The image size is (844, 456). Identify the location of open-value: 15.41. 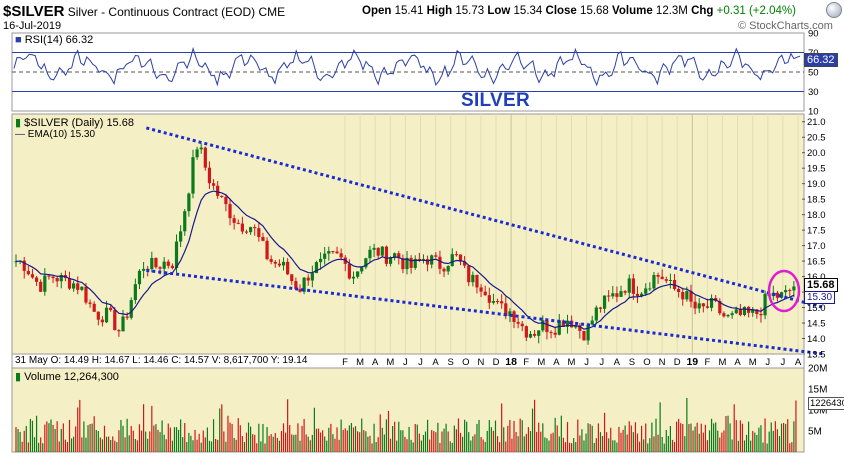
(409, 11).